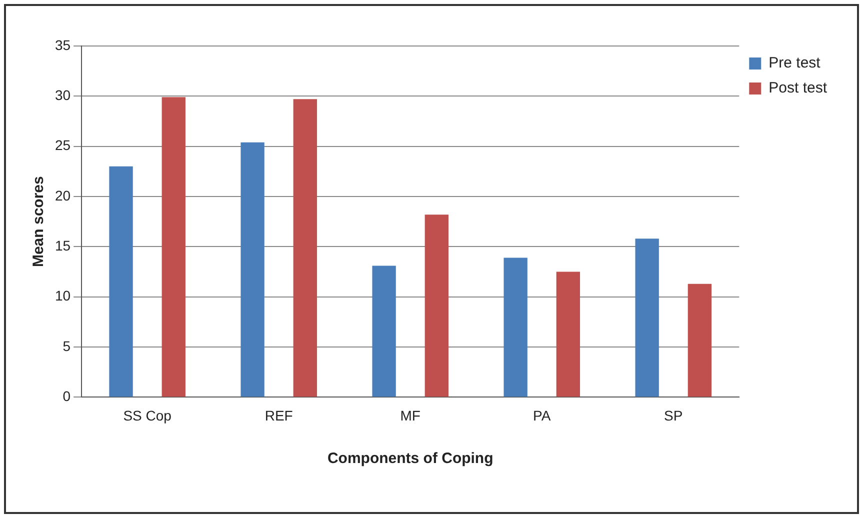 The height and width of the screenshot is (520, 865). What do you see at coordinates (62, 246) in the screenshot?
I see `y-tick-label: 15` at bounding box center [62, 246].